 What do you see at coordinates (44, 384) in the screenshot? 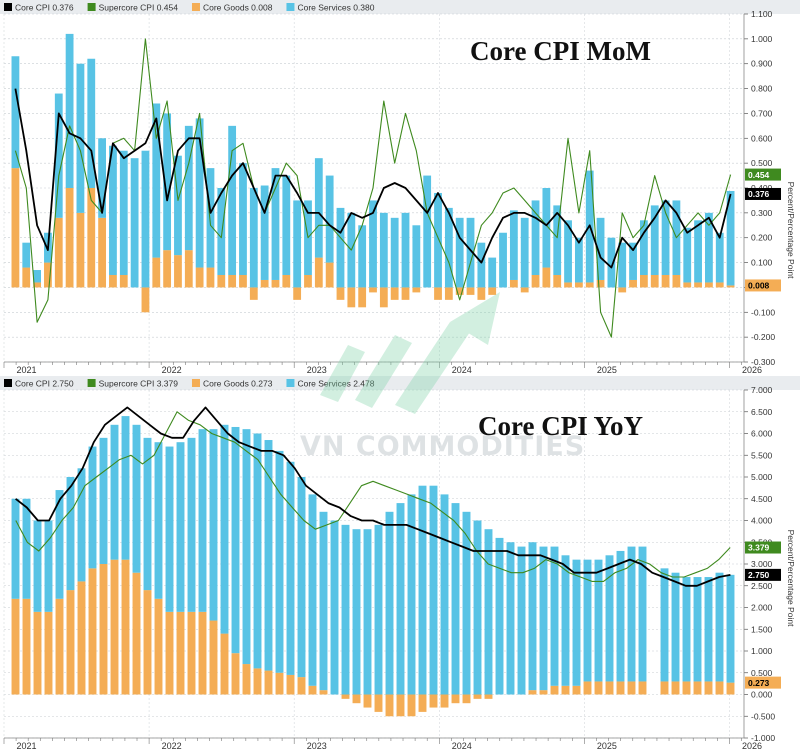
I see `legend-label: Core CPI 2.750` at bounding box center [44, 384].